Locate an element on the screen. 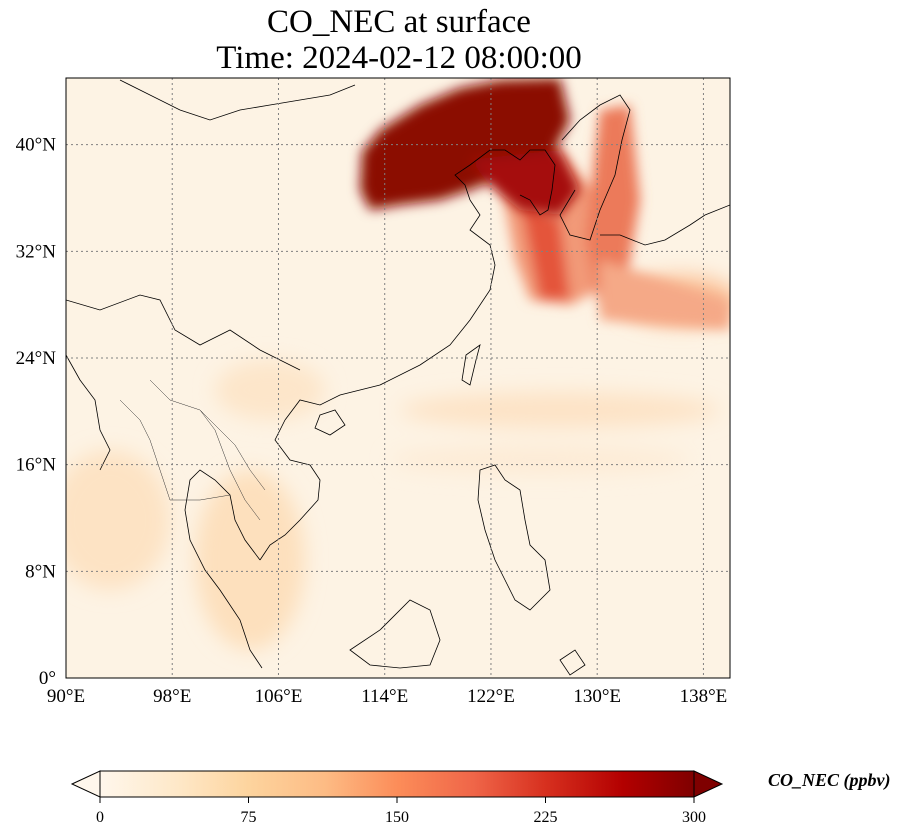 The height and width of the screenshot is (836, 920). colorbar-tick-label: 225 is located at coordinates (546, 817).